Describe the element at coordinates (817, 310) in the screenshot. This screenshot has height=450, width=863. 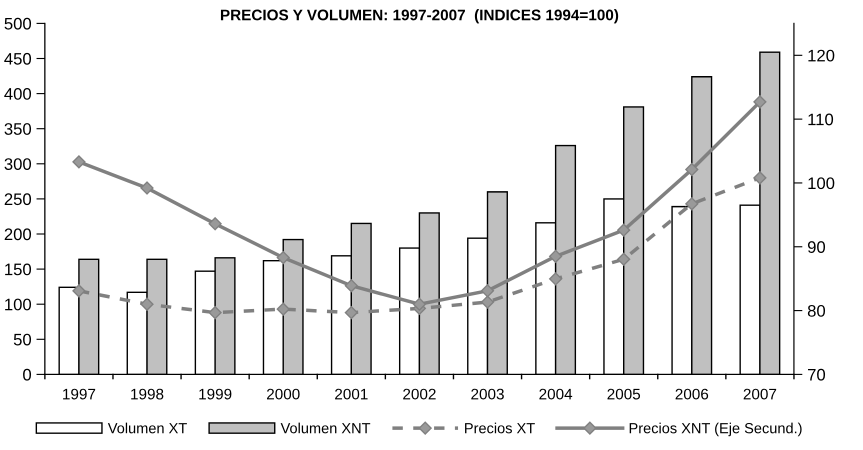
I see `y2-tick-label: 80` at that location.